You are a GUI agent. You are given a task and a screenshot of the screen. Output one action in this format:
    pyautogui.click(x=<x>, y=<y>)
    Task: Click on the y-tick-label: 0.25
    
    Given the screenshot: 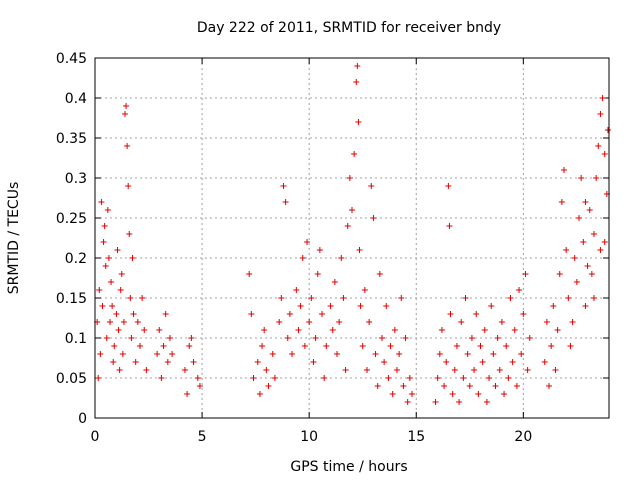 What is the action you would take?
    pyautogui.click(x=71, y=219)
    